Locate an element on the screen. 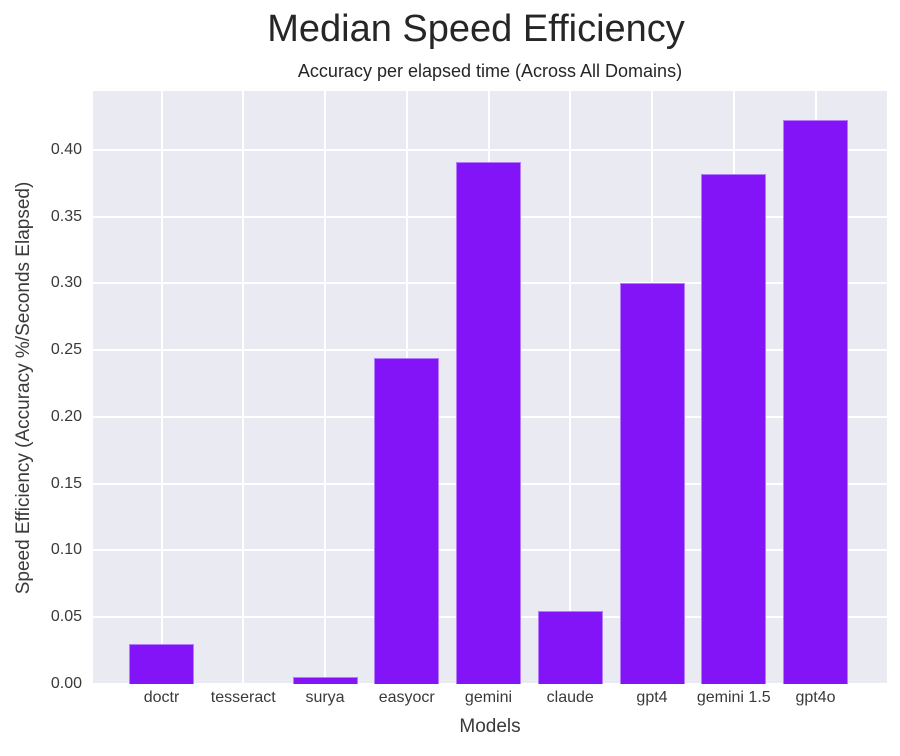  bar-doctr is located at coordinates (161, 663).